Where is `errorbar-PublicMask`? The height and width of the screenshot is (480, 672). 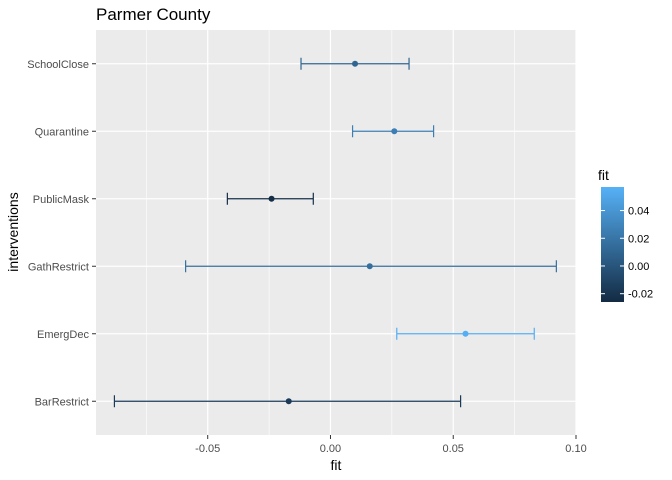 errorbar-PublicMask is located at coordinates (270, 198).